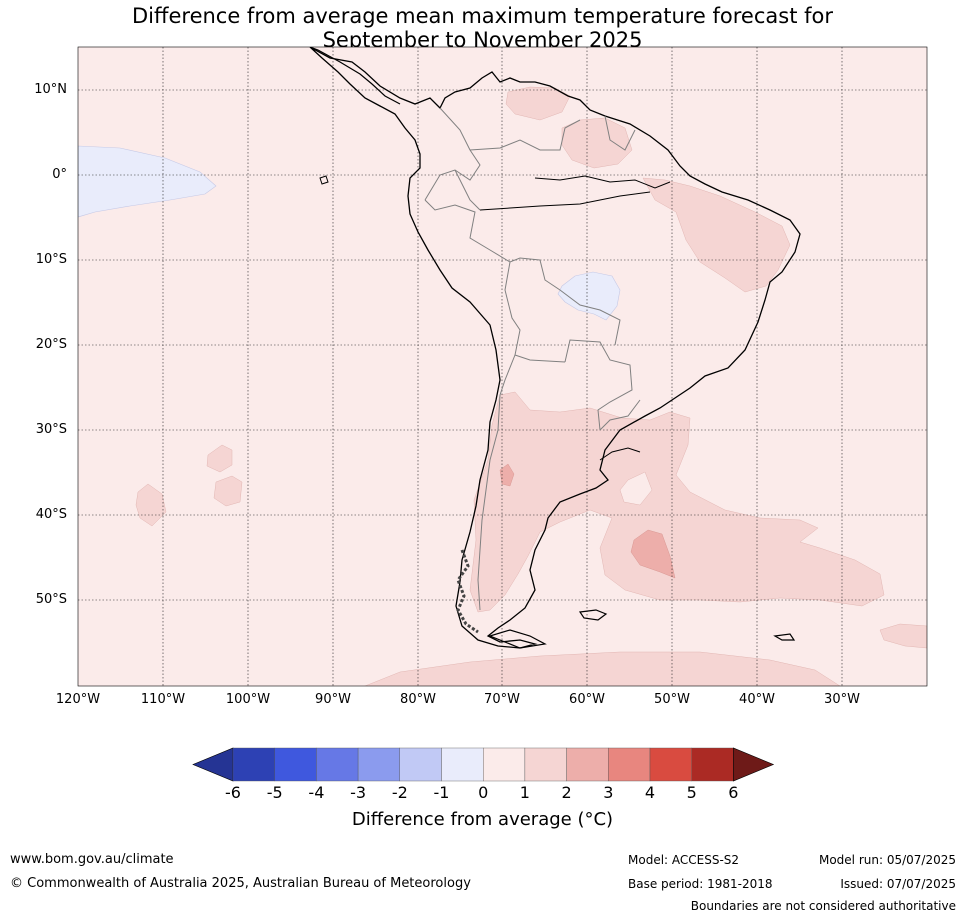 The image size is (965, 919). Describe the element at coordinates (51, 599) in the screenshot. I see `lat-label-50s: 50°S` at that location.